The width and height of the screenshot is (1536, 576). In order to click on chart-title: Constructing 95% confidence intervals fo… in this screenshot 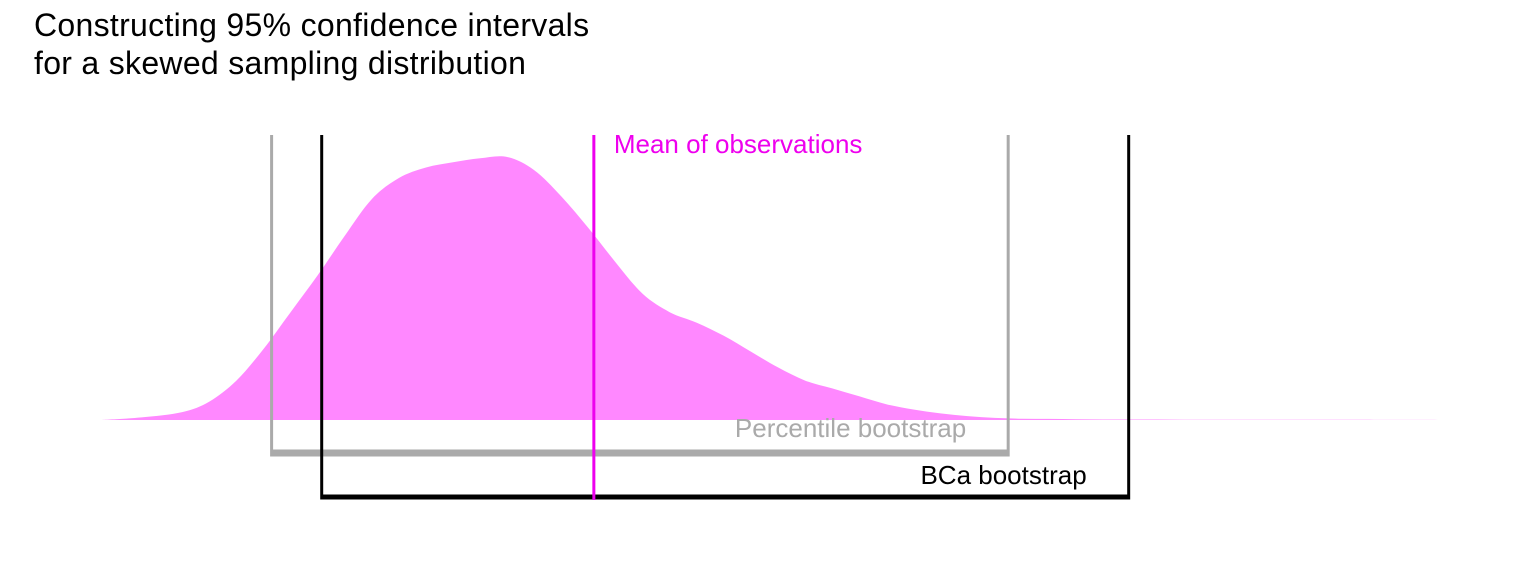, I will do `click(311, 44)`.